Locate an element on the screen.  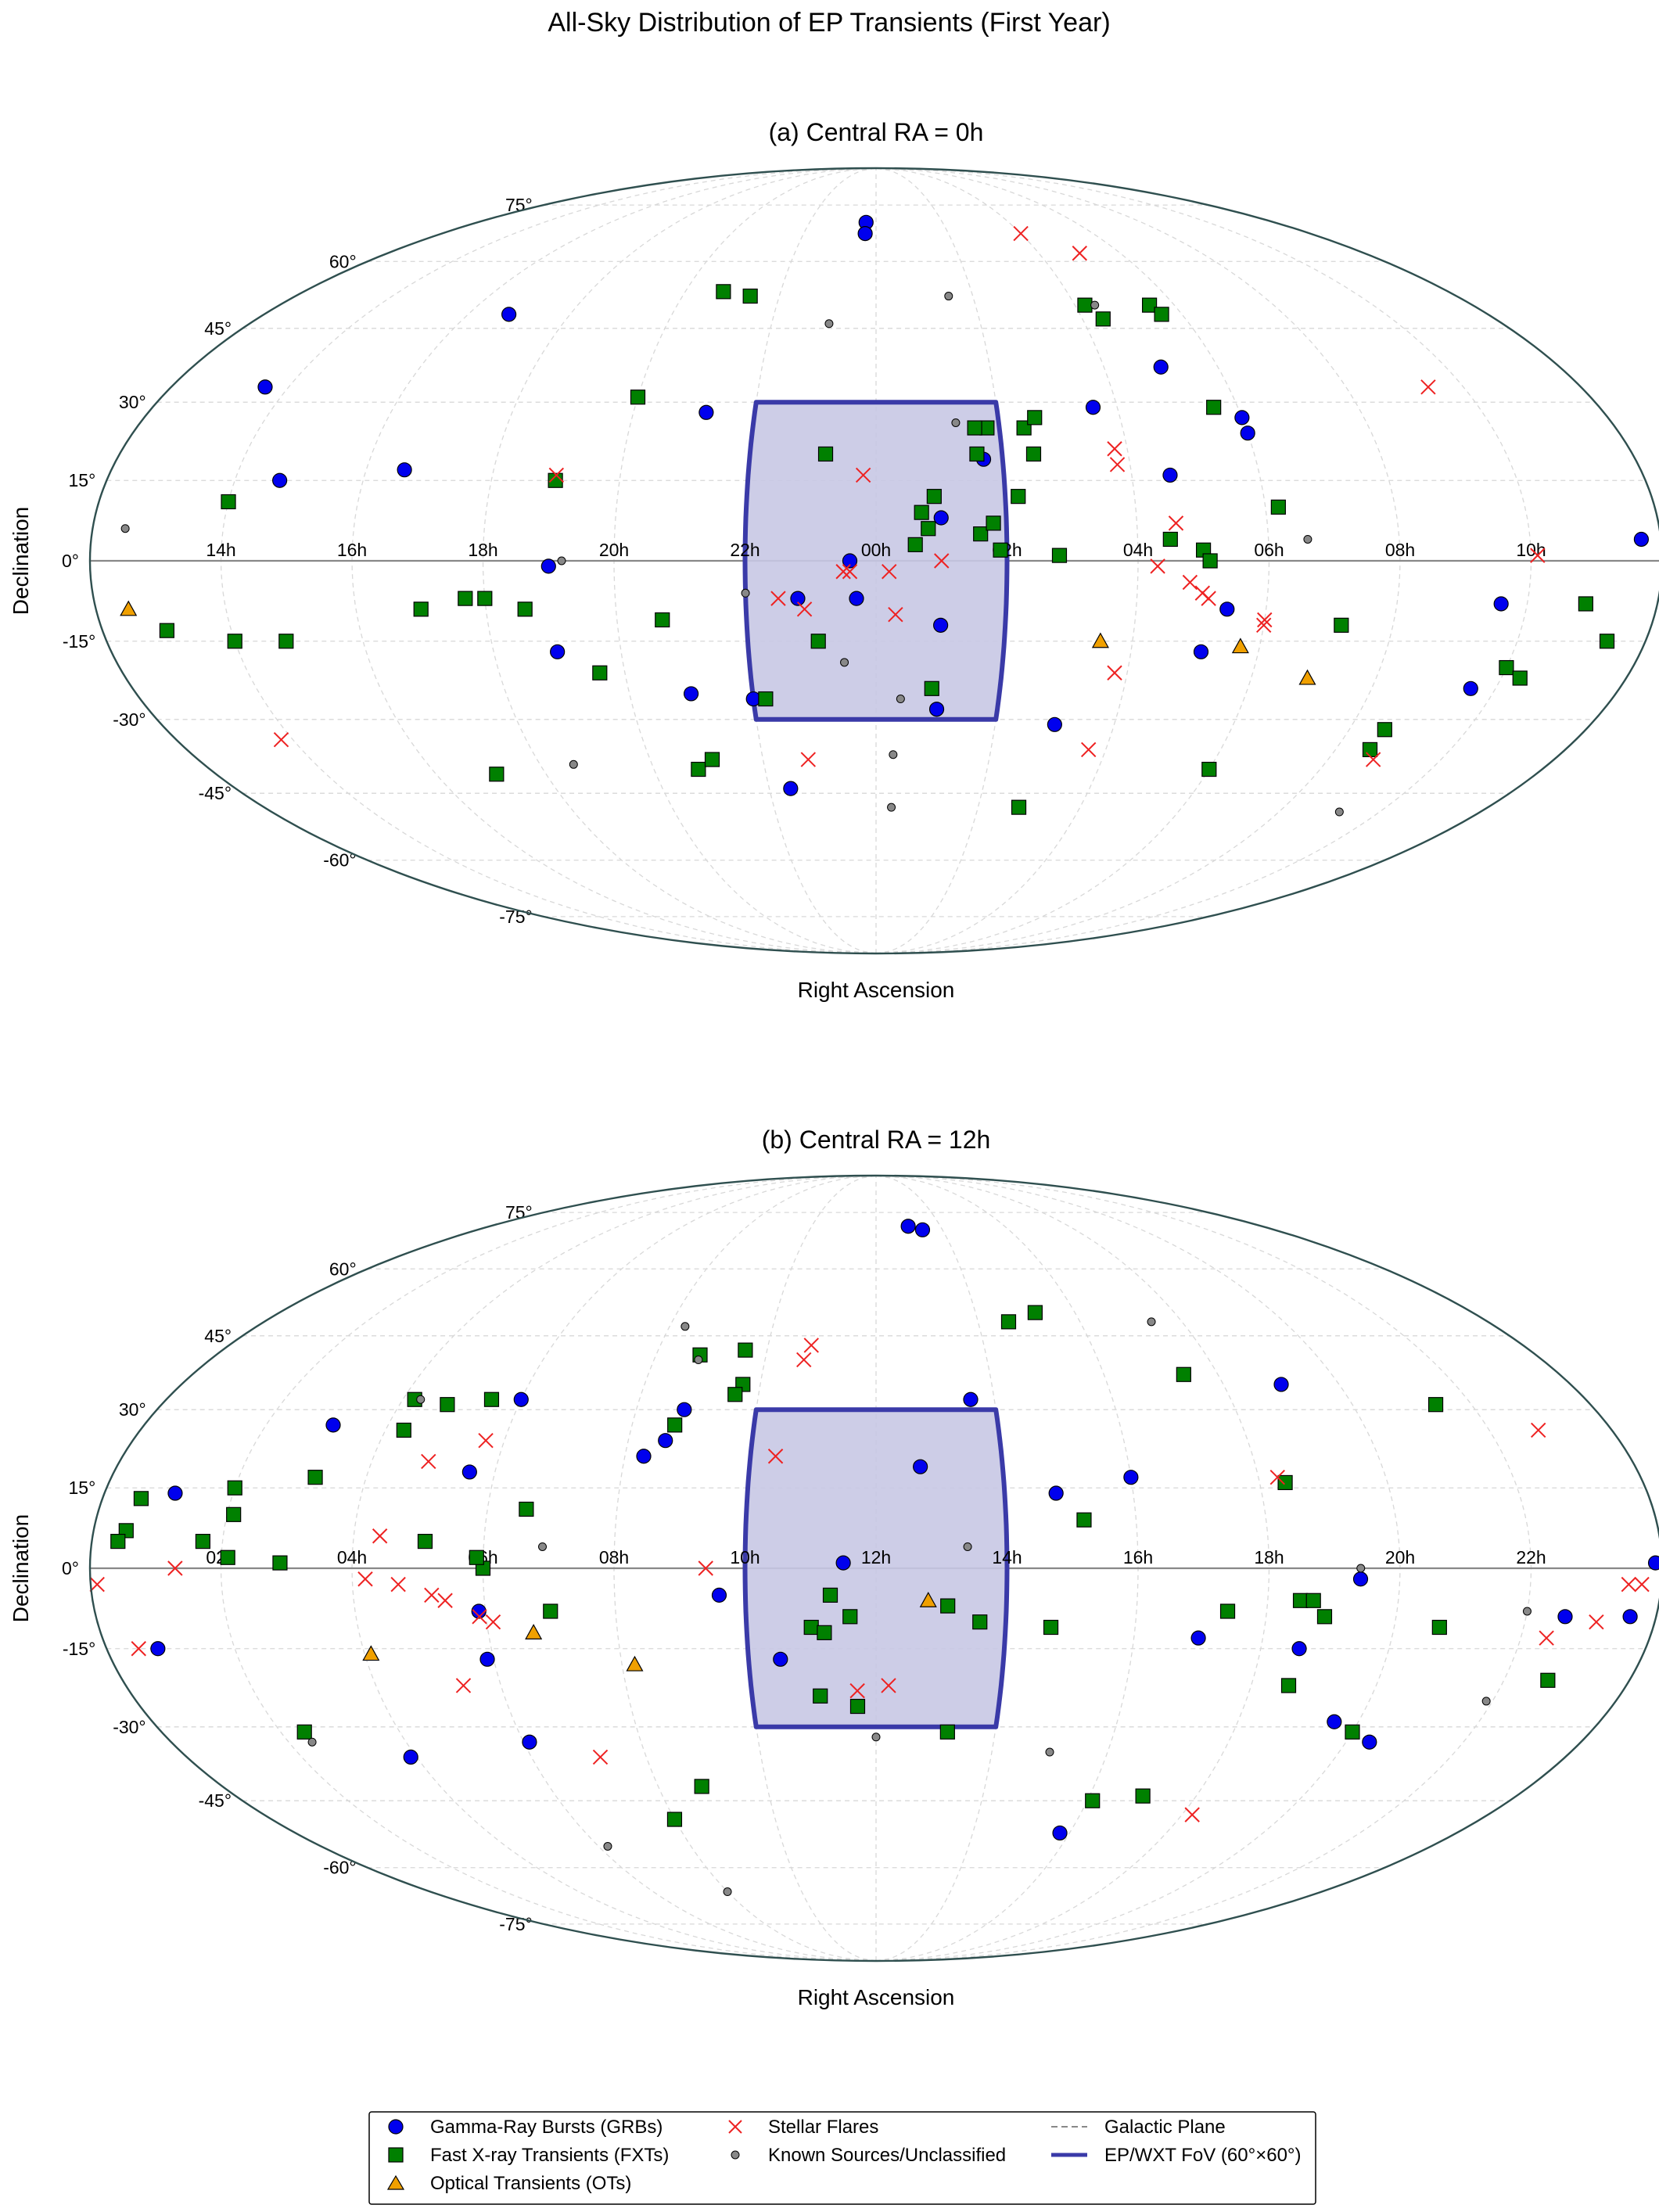
grid-meridian is located at coordinates (679, 1568).